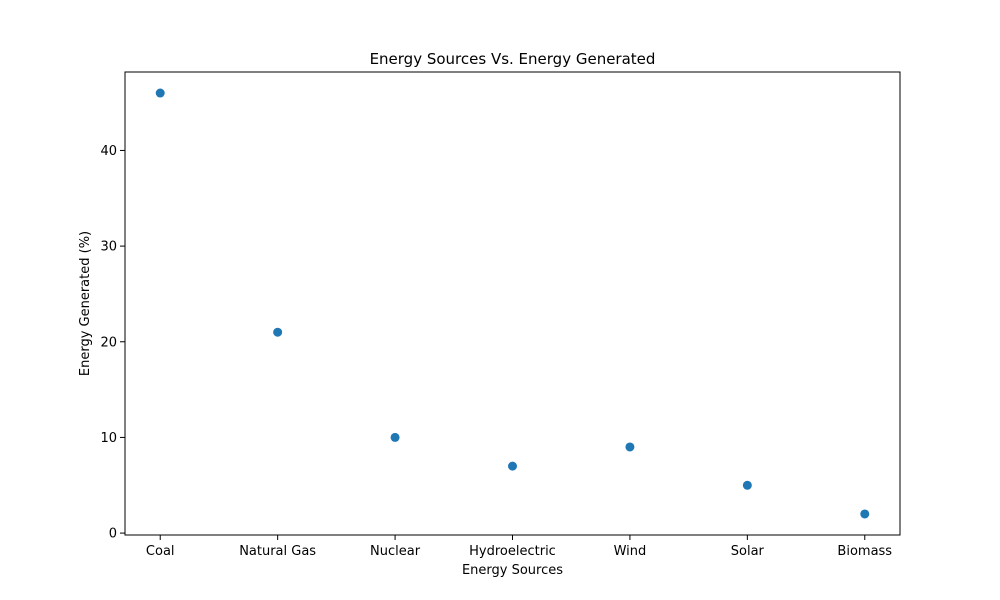 The image size is (1000, 600). What do you see at coordinates (630, 447) in the screenshot?
I see `data-point-wind` at bounding box center [630, 447].